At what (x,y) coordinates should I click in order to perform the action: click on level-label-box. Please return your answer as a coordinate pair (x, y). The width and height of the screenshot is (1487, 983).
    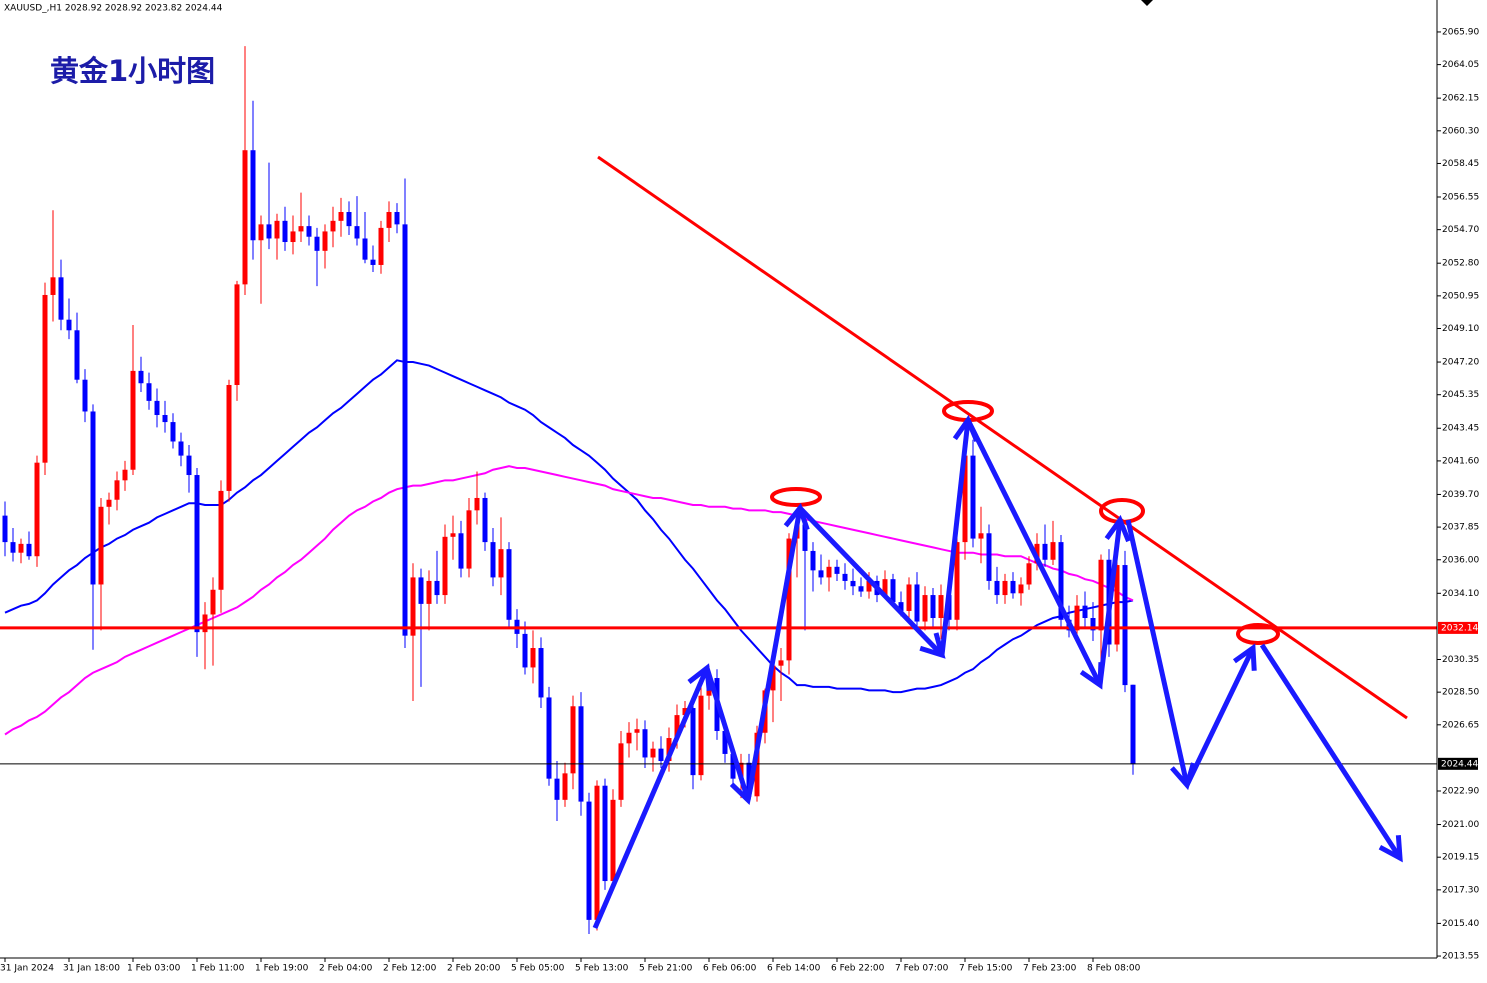
    Looking at the image, I should click on (1458, 763).